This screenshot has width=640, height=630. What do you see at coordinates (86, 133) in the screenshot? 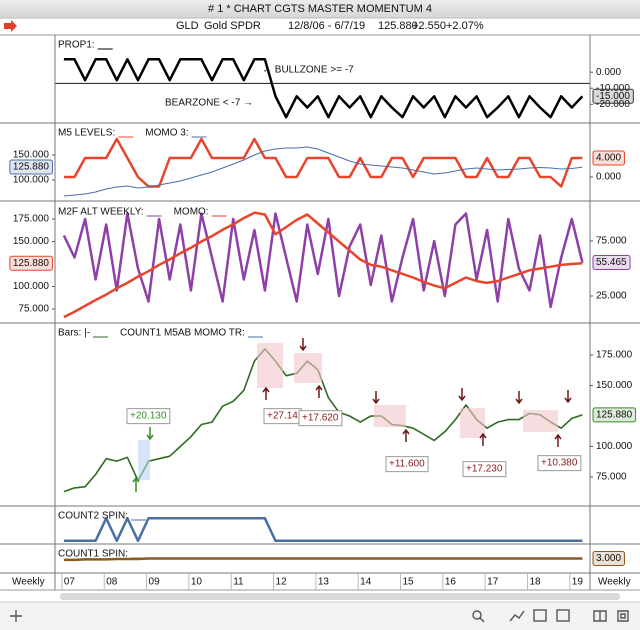
I see `legend-label: M5 LEVELS:` at bounding box center [86, 133].